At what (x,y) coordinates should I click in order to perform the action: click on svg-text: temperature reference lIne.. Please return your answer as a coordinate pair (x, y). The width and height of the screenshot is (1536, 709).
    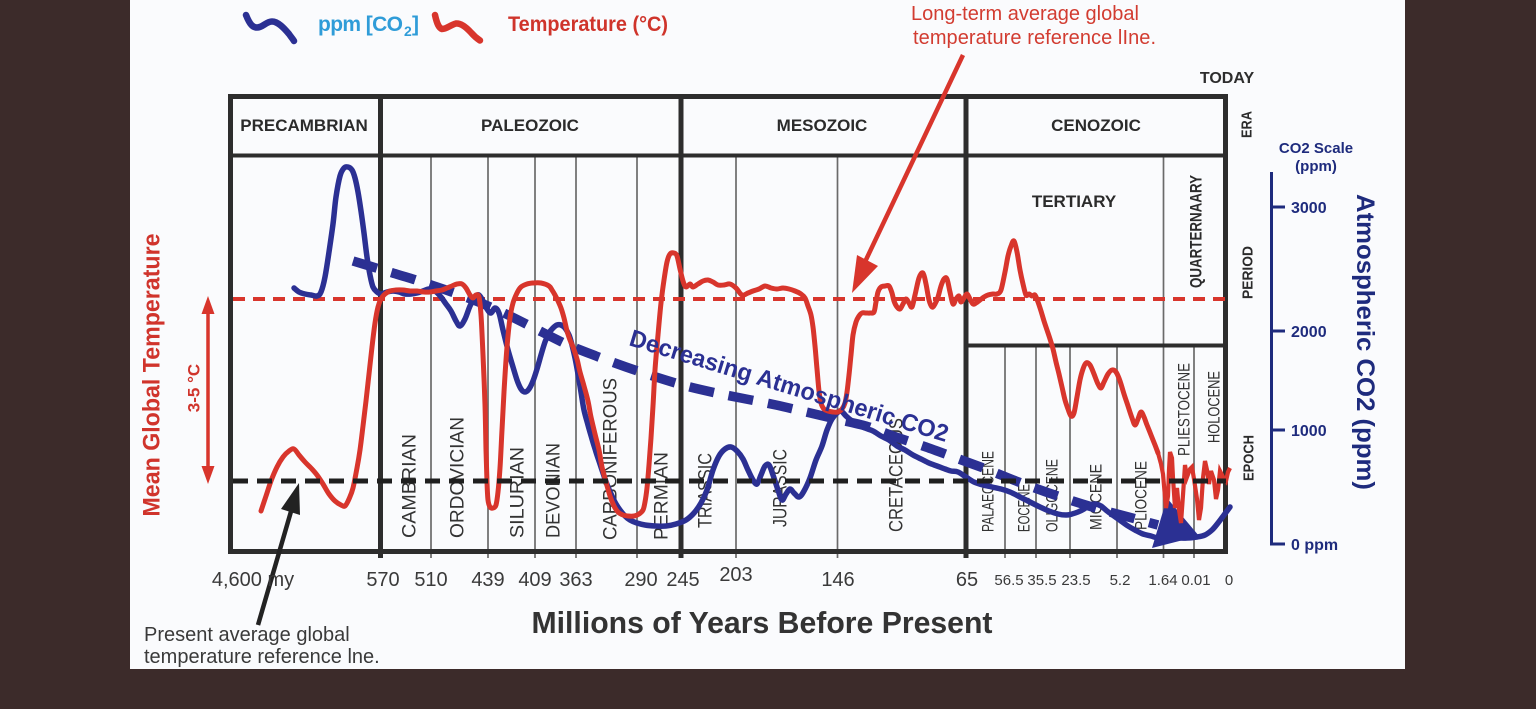
    Looking at the image, I should click on (1034, 38).